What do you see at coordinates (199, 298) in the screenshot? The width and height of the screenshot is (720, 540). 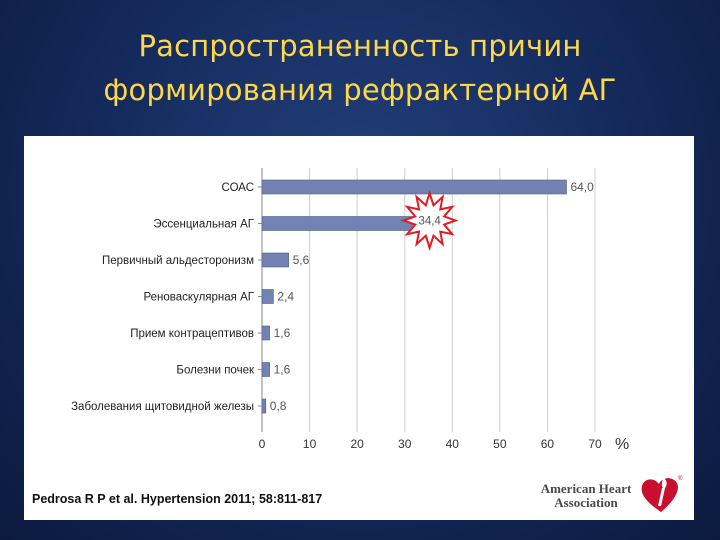 I see `category-label: Реноваскулярная АГ` at bounding box center [199, 298].